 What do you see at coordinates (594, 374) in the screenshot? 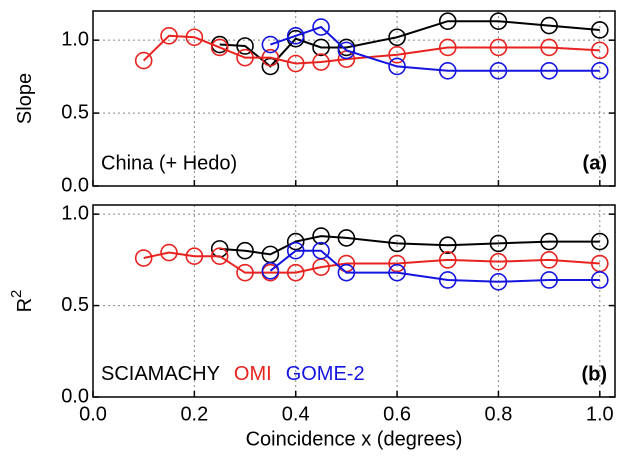
I see `panel-label: (b)` at bounding box center [594, 374].